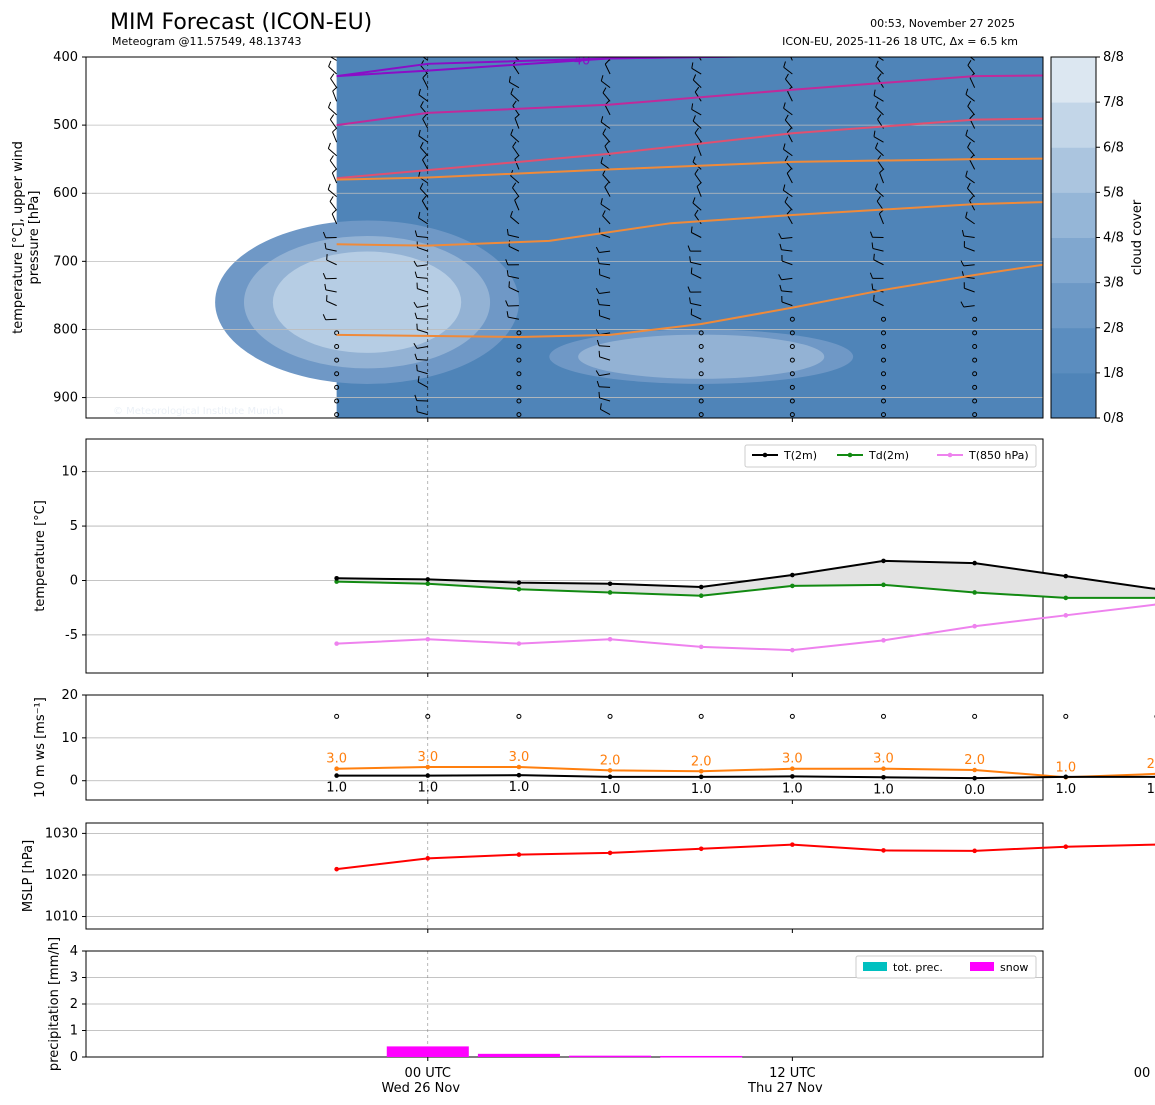 The image size is (1155, 1105). What do you see at coordinates (950, 455) in the screenshot?
I see `legend-marker` at bounding box center [950, 455].